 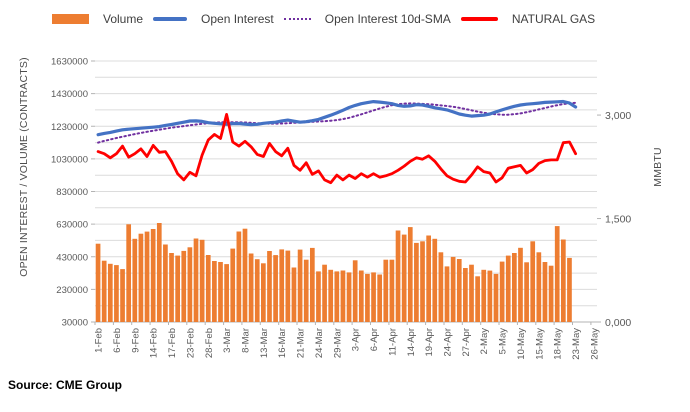 I want to click on legend-item-open-interest: Open Interest, so click(x=213, y=19).